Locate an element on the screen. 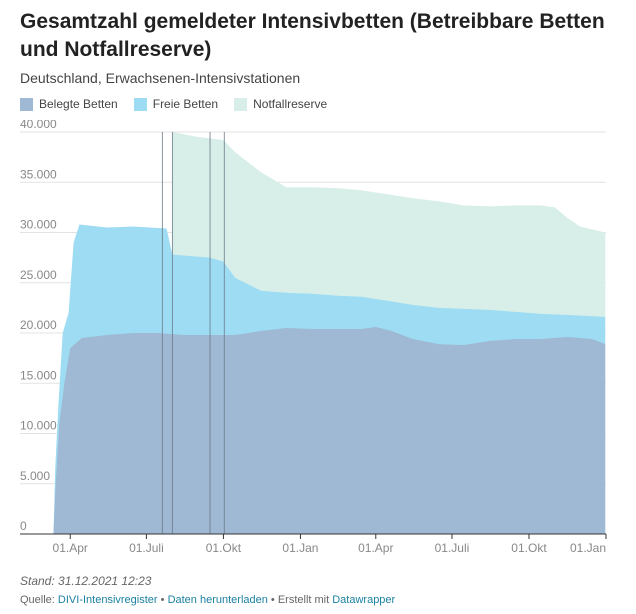  footer-stand: Stand: 31.12.2021 12:23 is located at coordinates (86, 581).